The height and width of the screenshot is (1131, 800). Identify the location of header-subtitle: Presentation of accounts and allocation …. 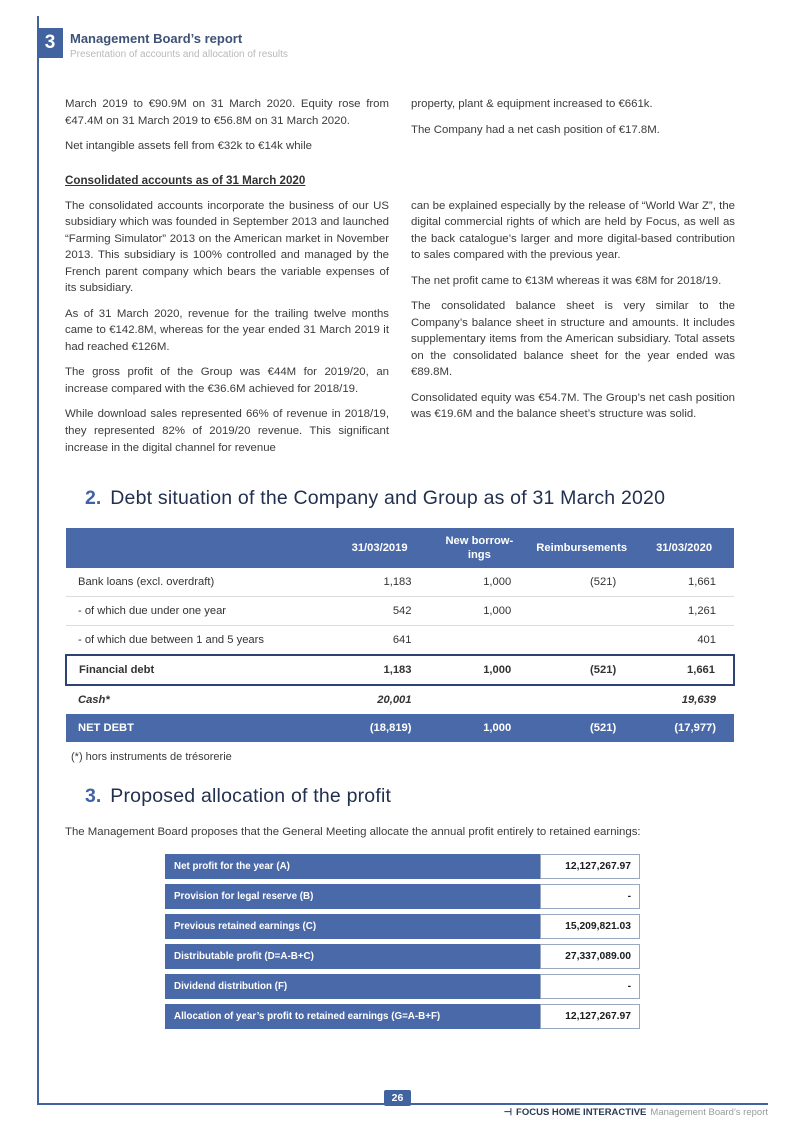
(179, 54).